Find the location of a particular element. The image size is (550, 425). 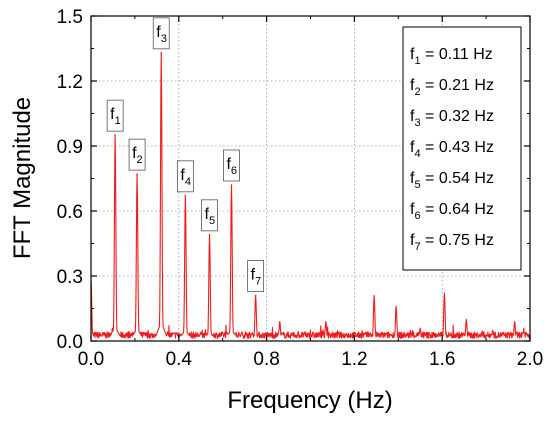

peak-point-f4 is located at coordinates (185, 196).